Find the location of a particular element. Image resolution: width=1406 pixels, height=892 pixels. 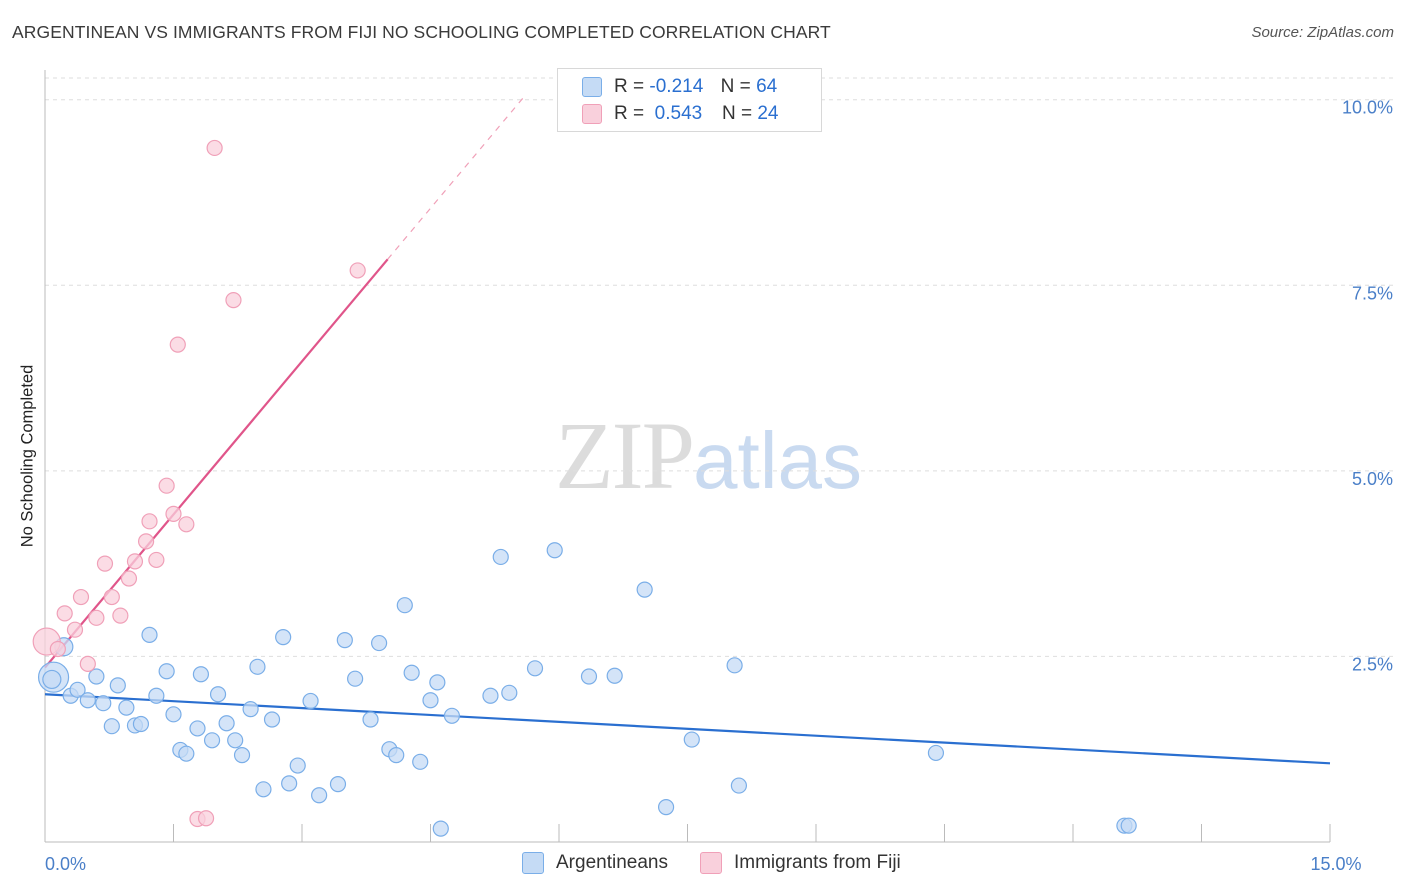

watermark-zip: ZIP is located at coordinates (625, 455).